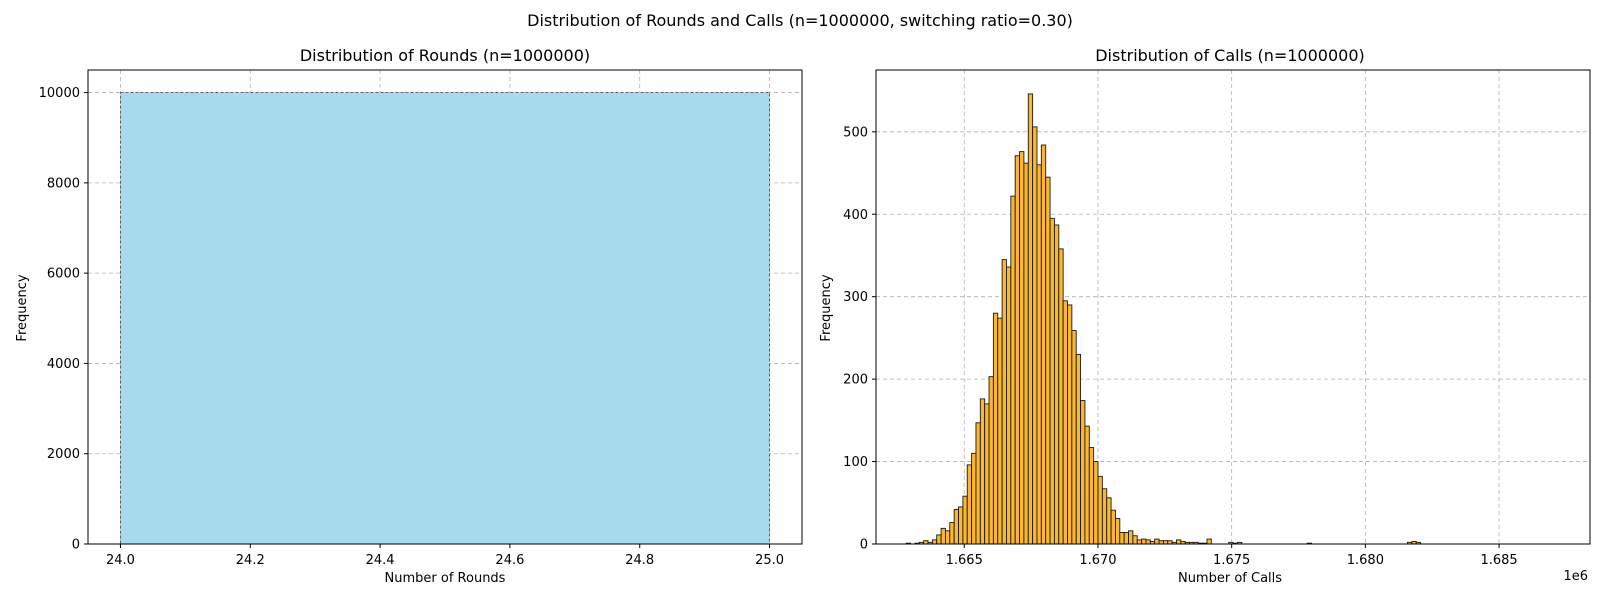 Image resolution: width=1600 pixels, height=600 pixels. Describe the element at coordinates (1575, 576) in the screenshot. I see `calls-x-offset-text: 1e6` at that location.